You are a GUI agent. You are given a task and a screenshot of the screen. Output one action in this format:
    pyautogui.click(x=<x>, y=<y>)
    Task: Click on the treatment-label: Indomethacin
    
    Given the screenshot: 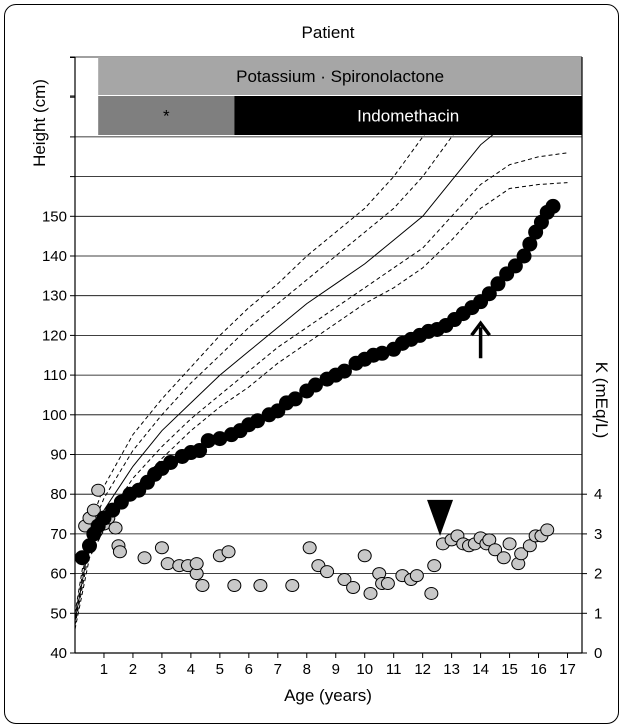 What is the action you would take?
    pyautogui.click(x=408, y=116)
    